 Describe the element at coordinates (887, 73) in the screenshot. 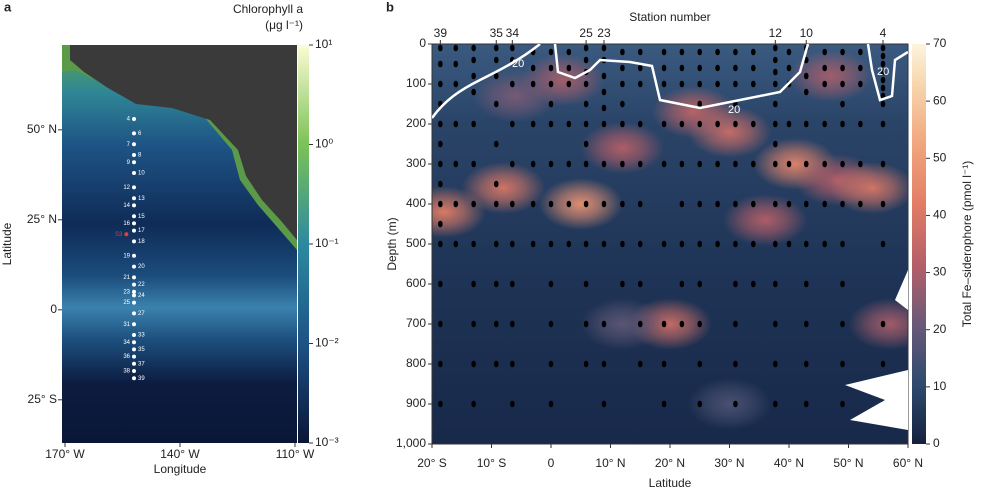

I see `contour-line` at that location.